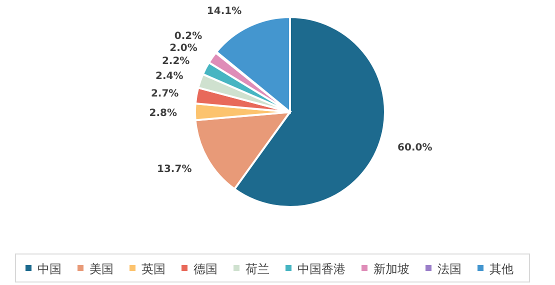 The height and width of the screenshot is (285, 555). What do you see at coordinates (502, 269) in the screenshot?
I see `legend-label: 其他` at bounding box center [502, 269].